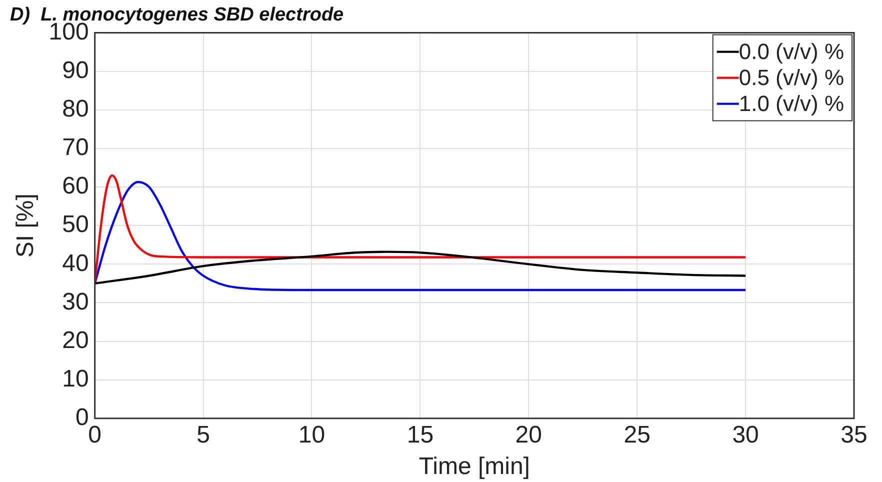 The height and width of the screenshot is (482, 882). Describe the element at coordinates (474, 466) in the screenshot. I see `x-axis-title: Time [min]` at that location.